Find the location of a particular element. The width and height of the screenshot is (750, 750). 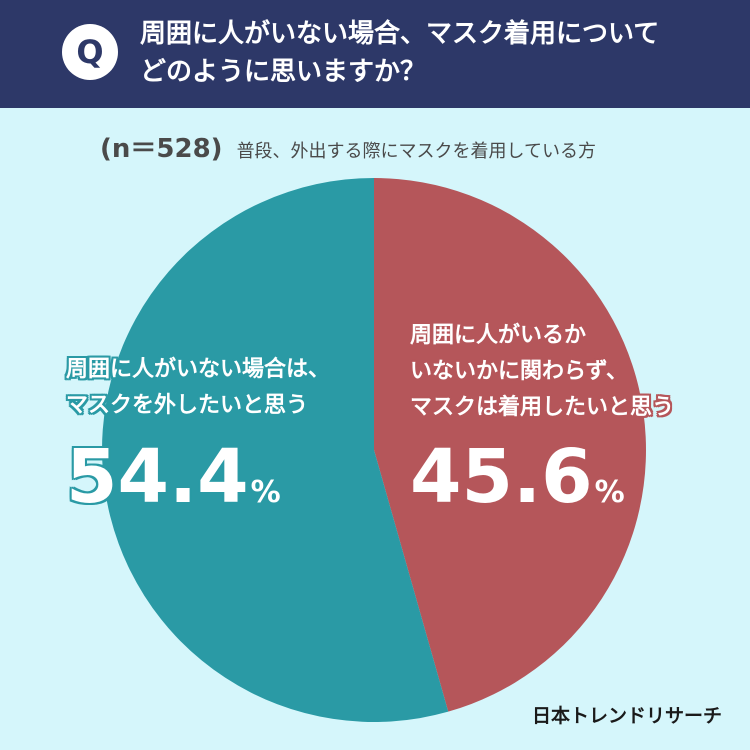

slice-label-wear-mask: 周囲に人がいるか いないかに関わらず、 マスクは着用したいと思う is located at coordinates (542, 372).